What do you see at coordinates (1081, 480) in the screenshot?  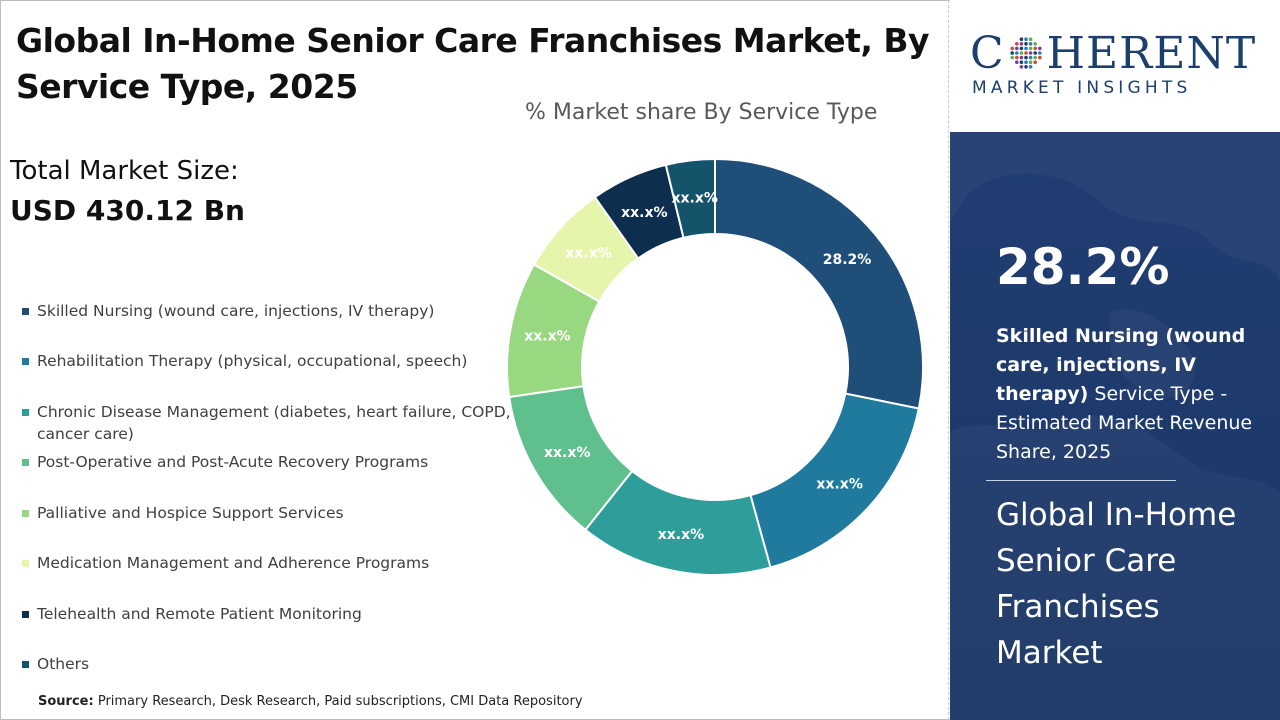 I see `side-rule` at bounding box center [1081, 480].